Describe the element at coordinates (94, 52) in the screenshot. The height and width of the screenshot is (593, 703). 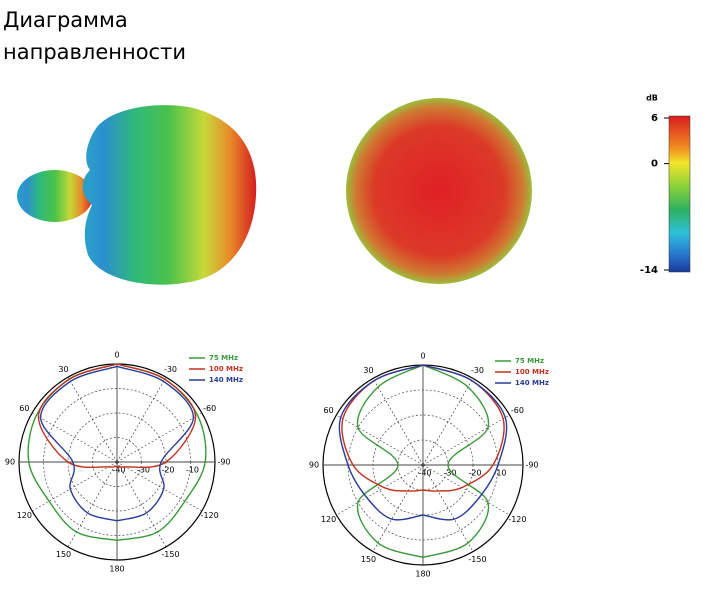
I see `title: направленности` at that location.